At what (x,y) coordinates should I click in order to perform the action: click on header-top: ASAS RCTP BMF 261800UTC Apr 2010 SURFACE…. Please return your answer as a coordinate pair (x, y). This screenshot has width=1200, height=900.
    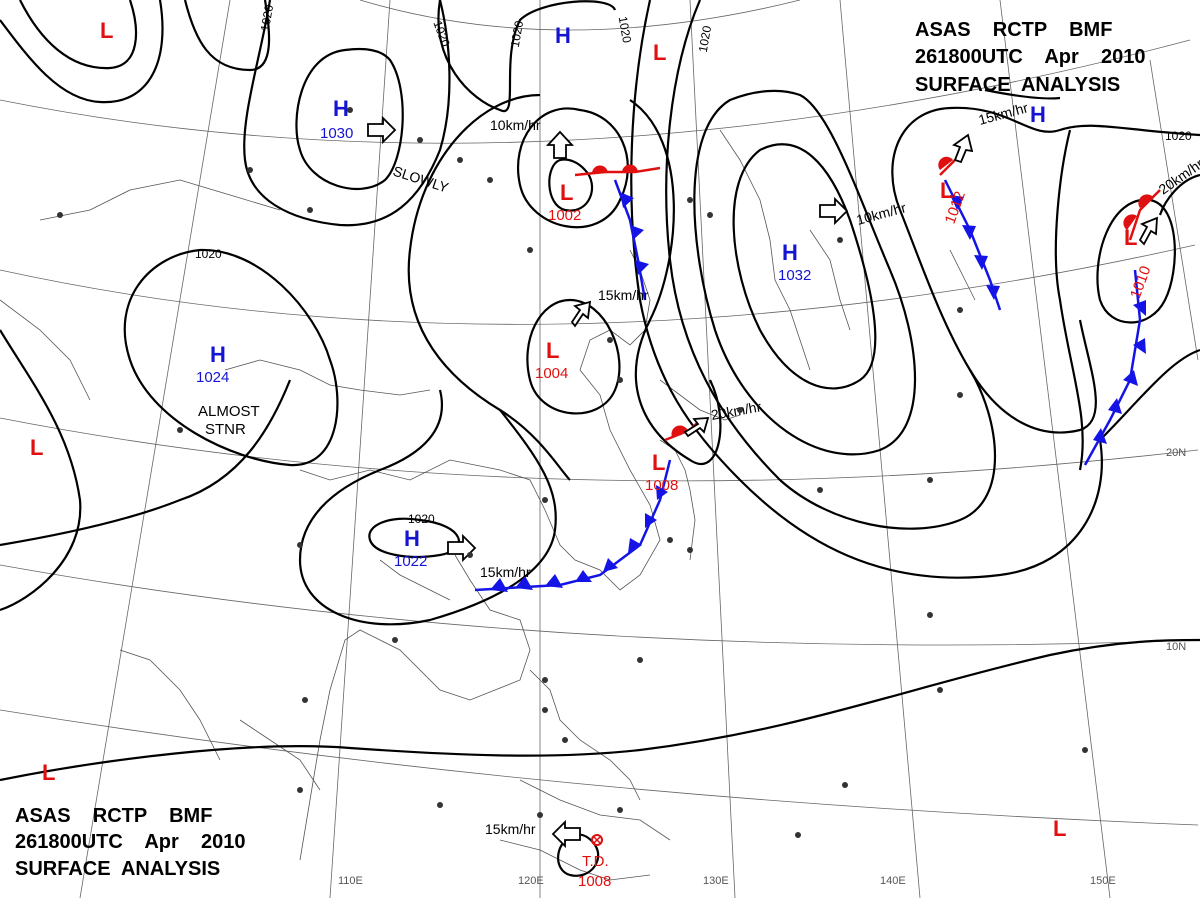
    Looking at the image, I should click on (1030, 57).